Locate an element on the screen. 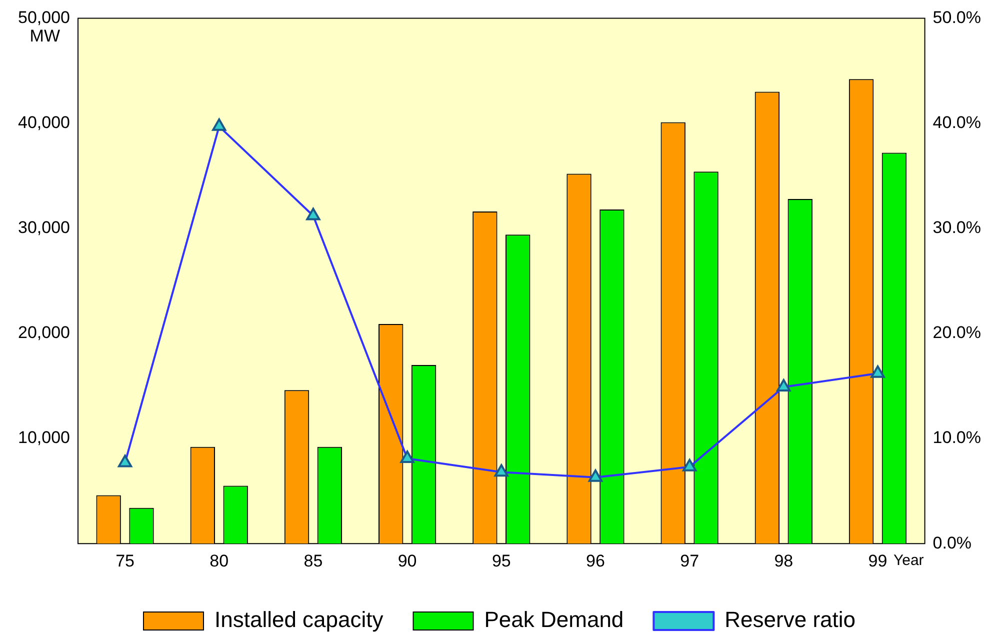  y-tick-label: 10,000 is located at coordinates (44, 438).